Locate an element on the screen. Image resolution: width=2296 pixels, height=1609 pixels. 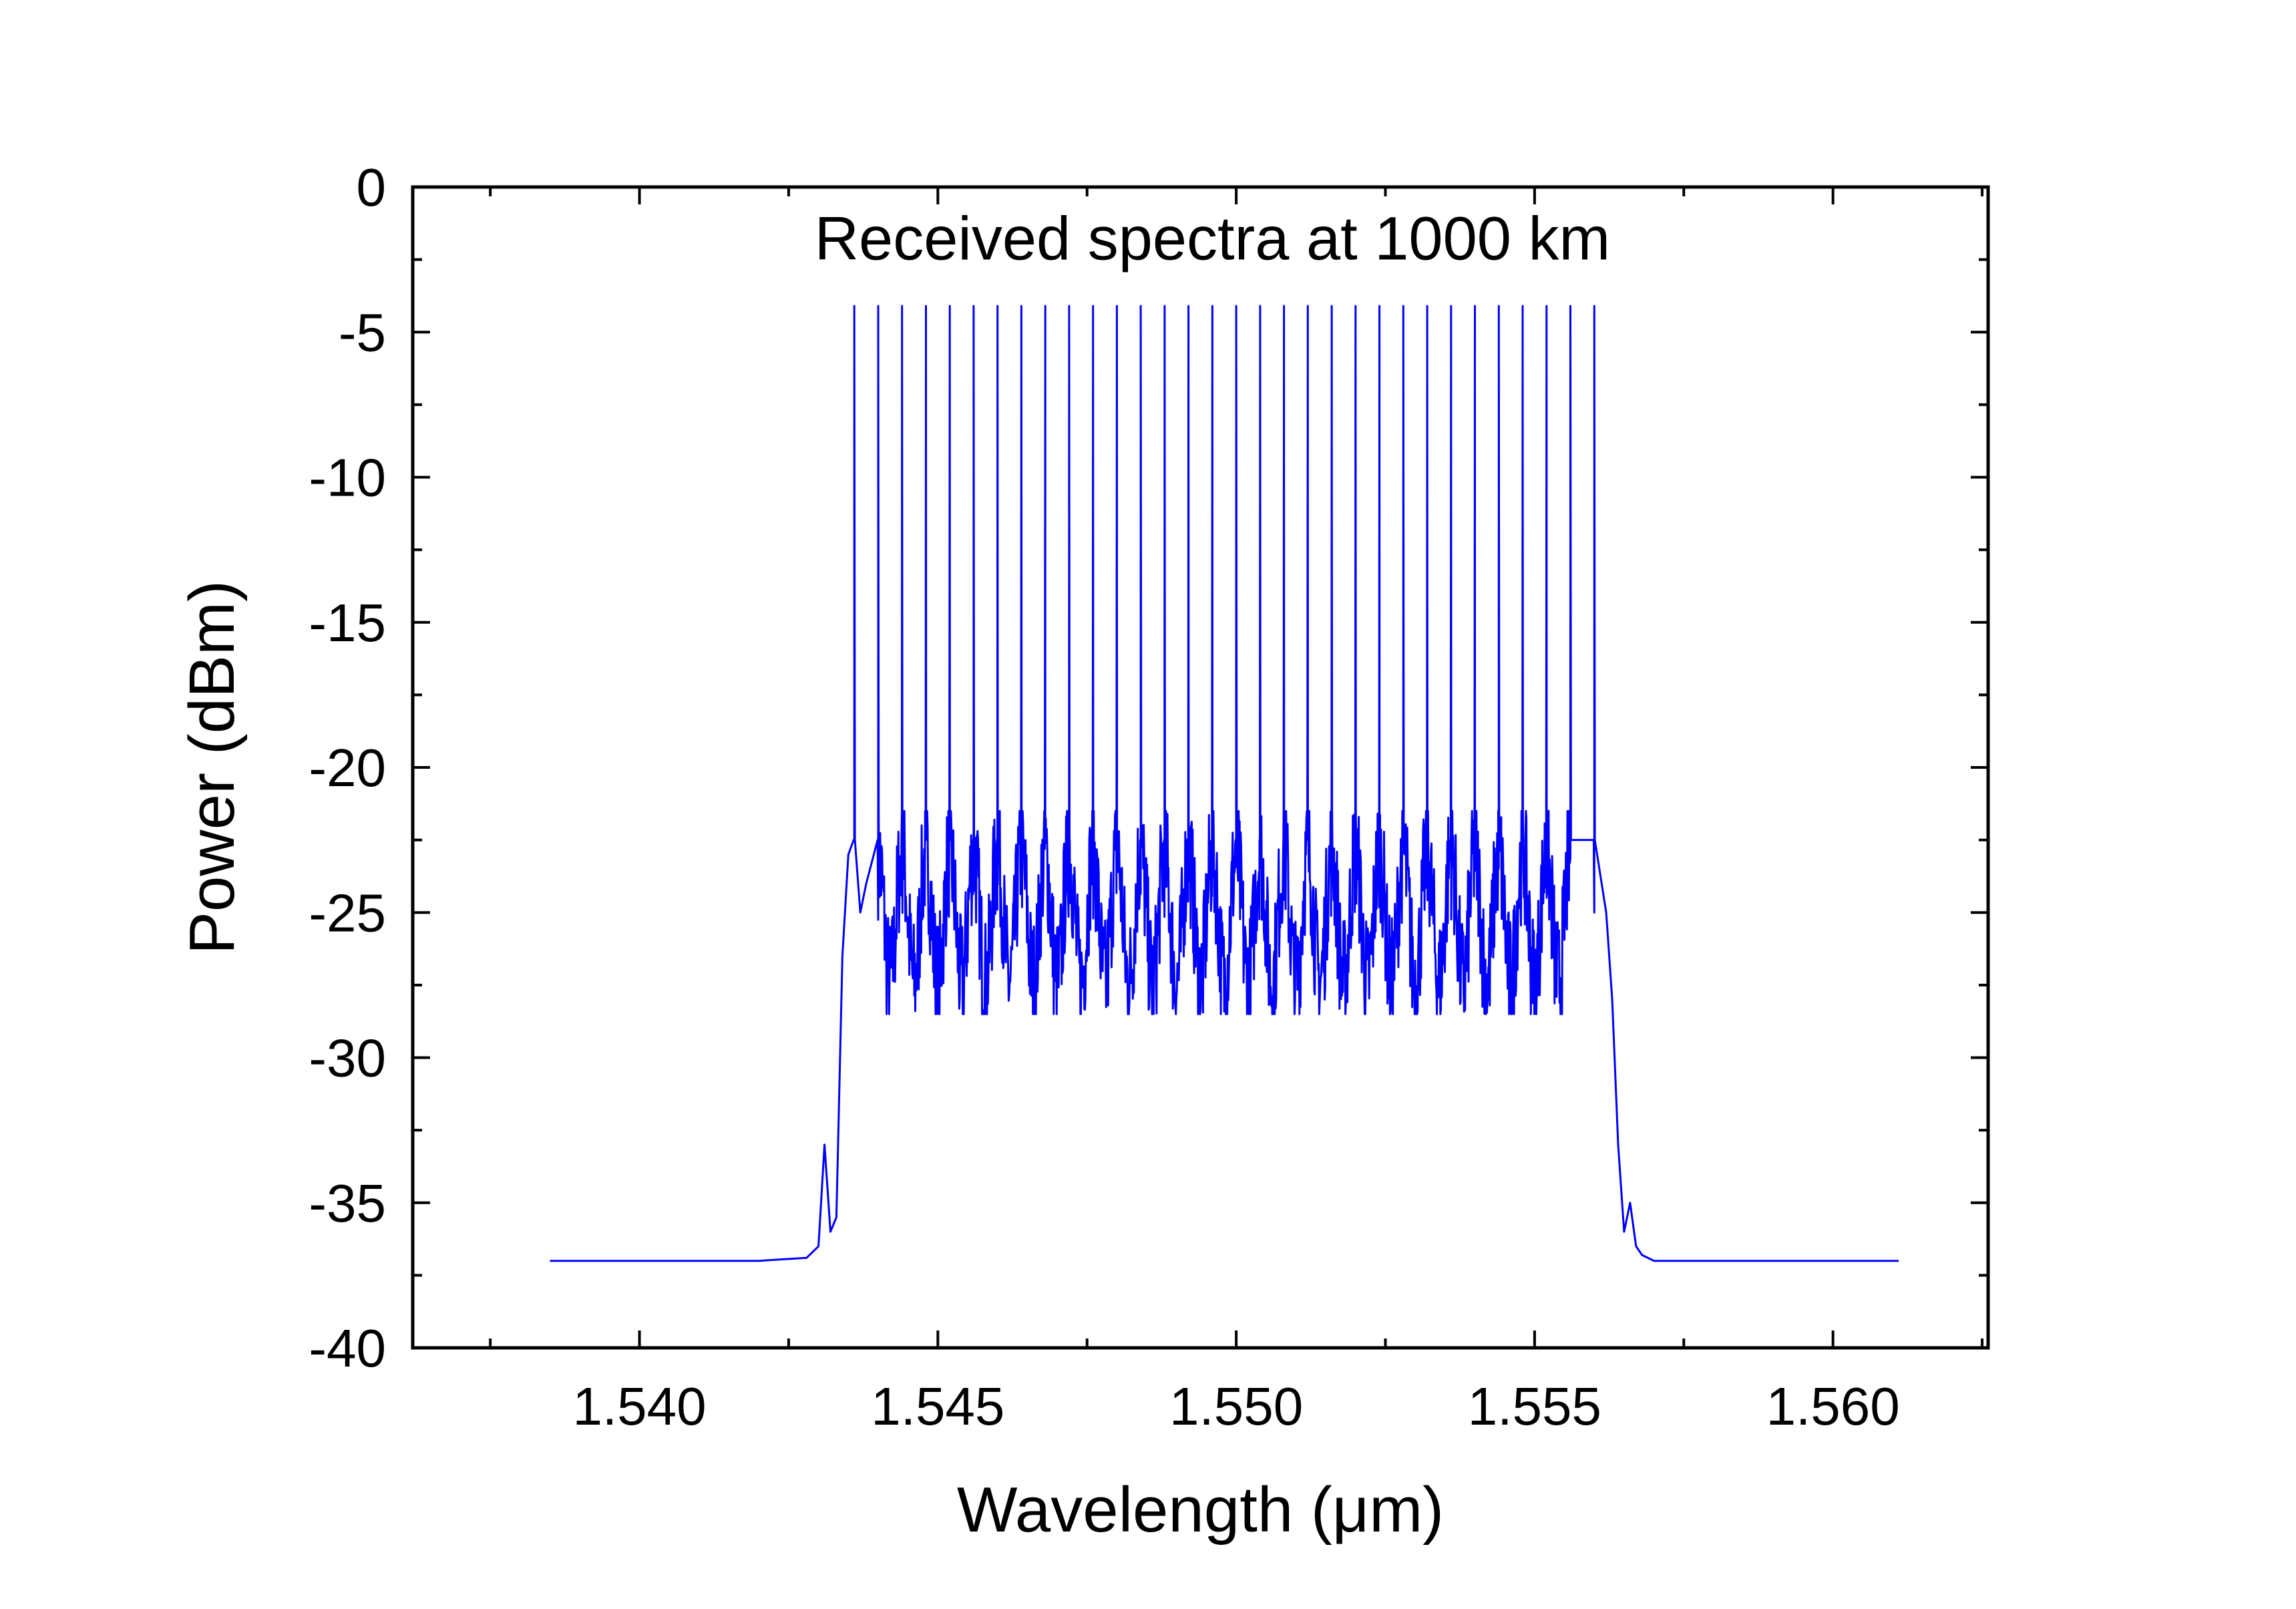
x-tick-label: 1.540 is located at coordinates (639, 1406).